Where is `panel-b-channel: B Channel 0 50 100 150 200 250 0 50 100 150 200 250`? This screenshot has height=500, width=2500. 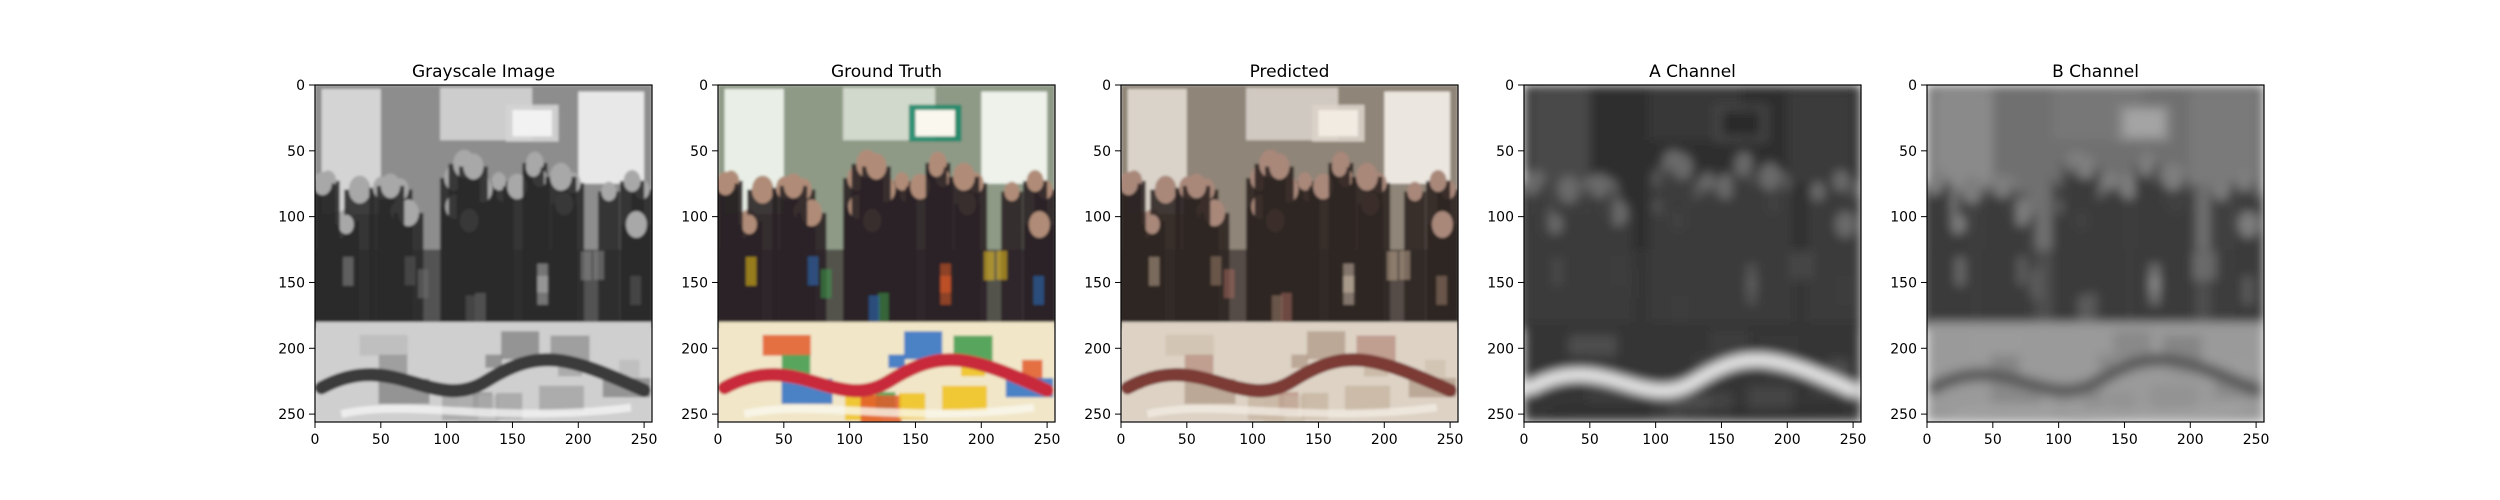
panel-b-channel: B Channel 0 50 100 150 200 250 0 50 100 150 200 250 is located at coordinates (2079, 255).